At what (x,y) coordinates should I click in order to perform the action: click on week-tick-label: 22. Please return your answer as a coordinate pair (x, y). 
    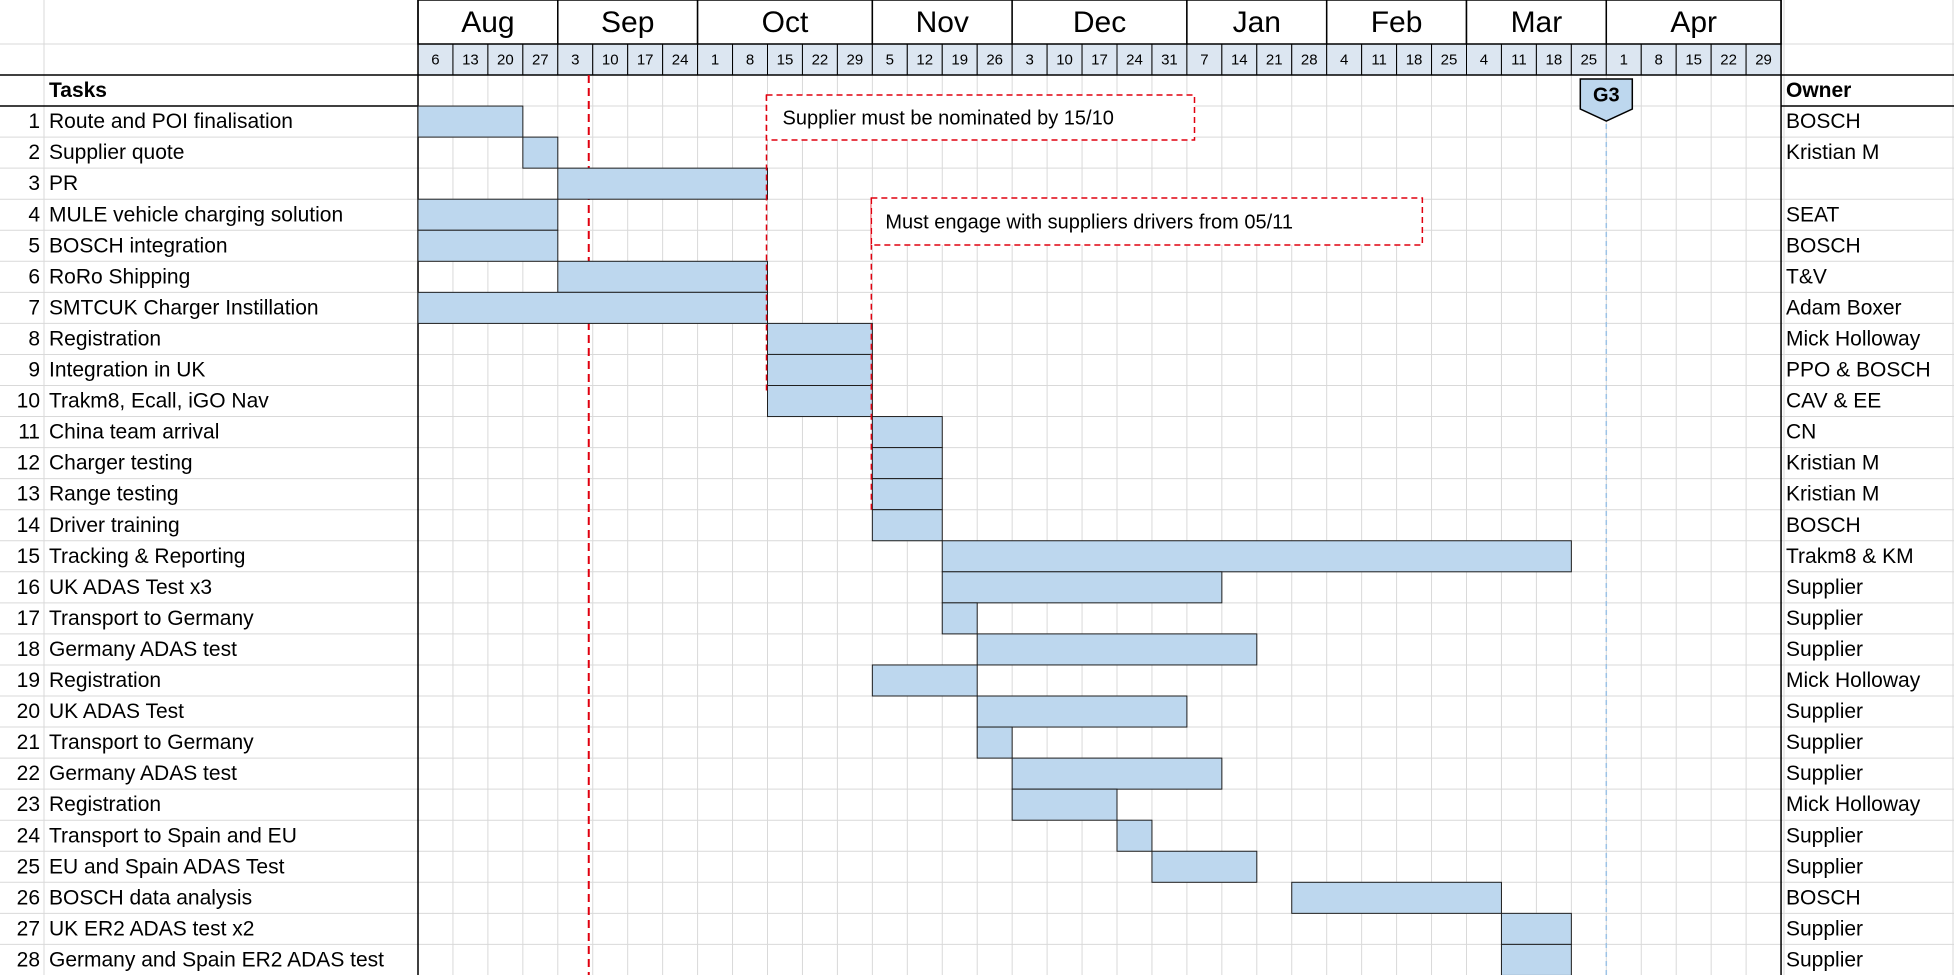
    Looking at the image, I should click on (820, 59).